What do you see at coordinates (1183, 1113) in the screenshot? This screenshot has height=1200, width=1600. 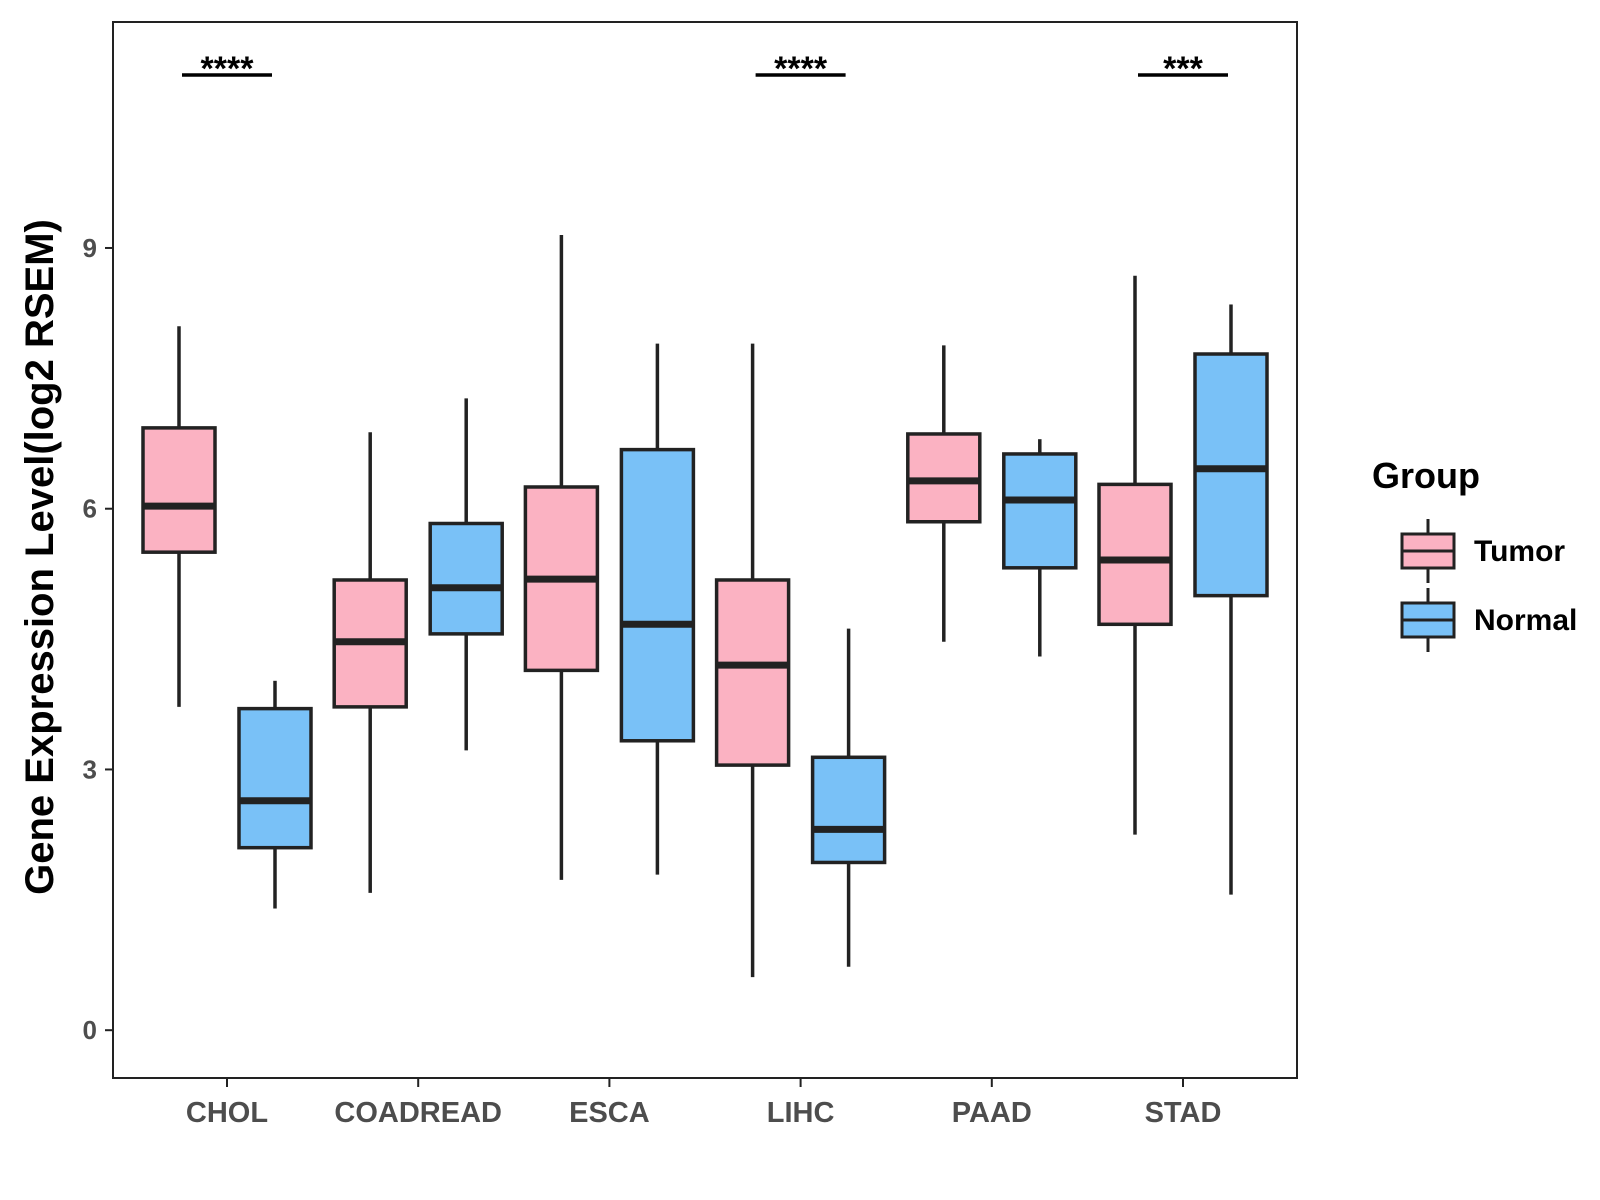 I see `x-tick-label-stad: STAD` at bounding box center [1183, 1113].